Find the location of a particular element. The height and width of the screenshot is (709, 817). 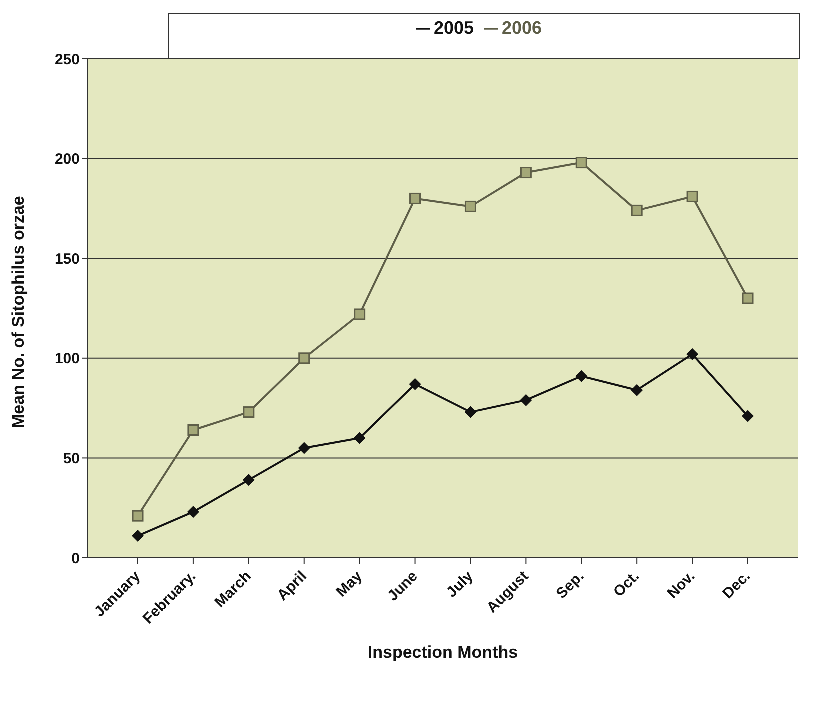

x-axis-title: Inspection Months is located at coordinates (443, 652).